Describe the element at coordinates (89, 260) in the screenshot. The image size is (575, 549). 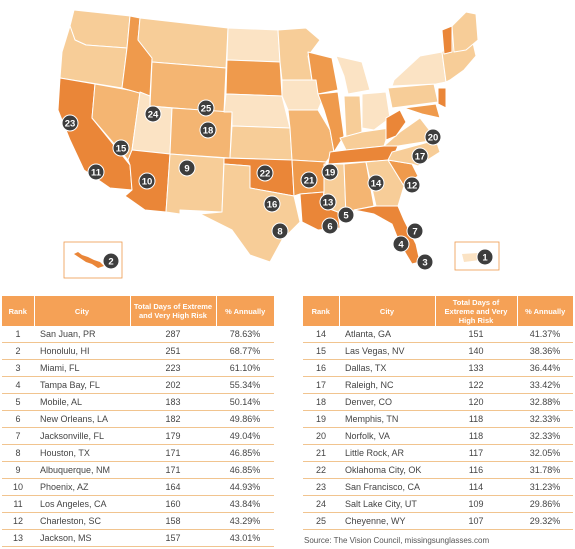
I see `hawaii-shape` at that location.